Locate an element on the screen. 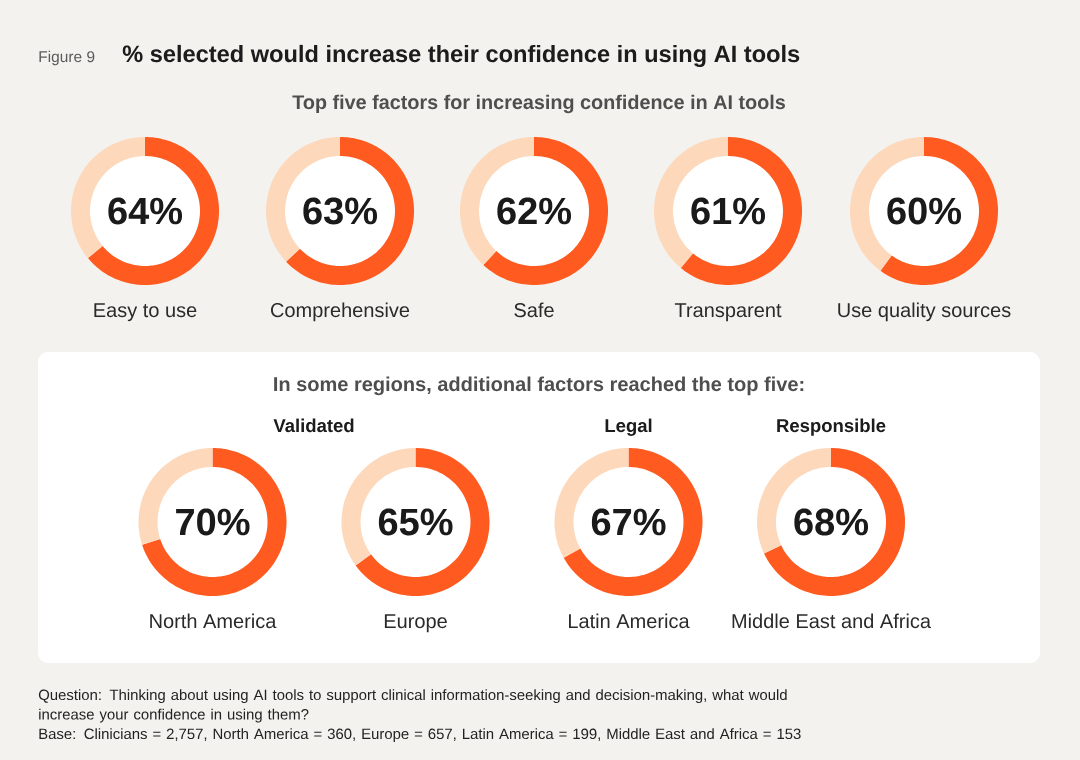  slice-label: Comprehensive is located at coordinates (340, 312).